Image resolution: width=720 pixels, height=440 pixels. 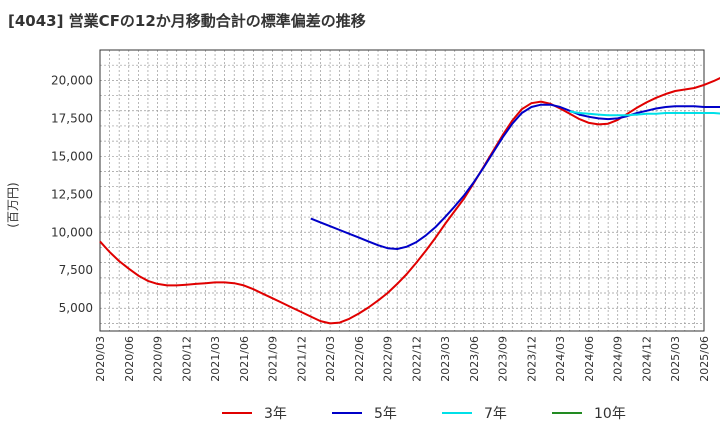 I want to click on x-tick-label: 2025/03, so click(x=675, y=359).